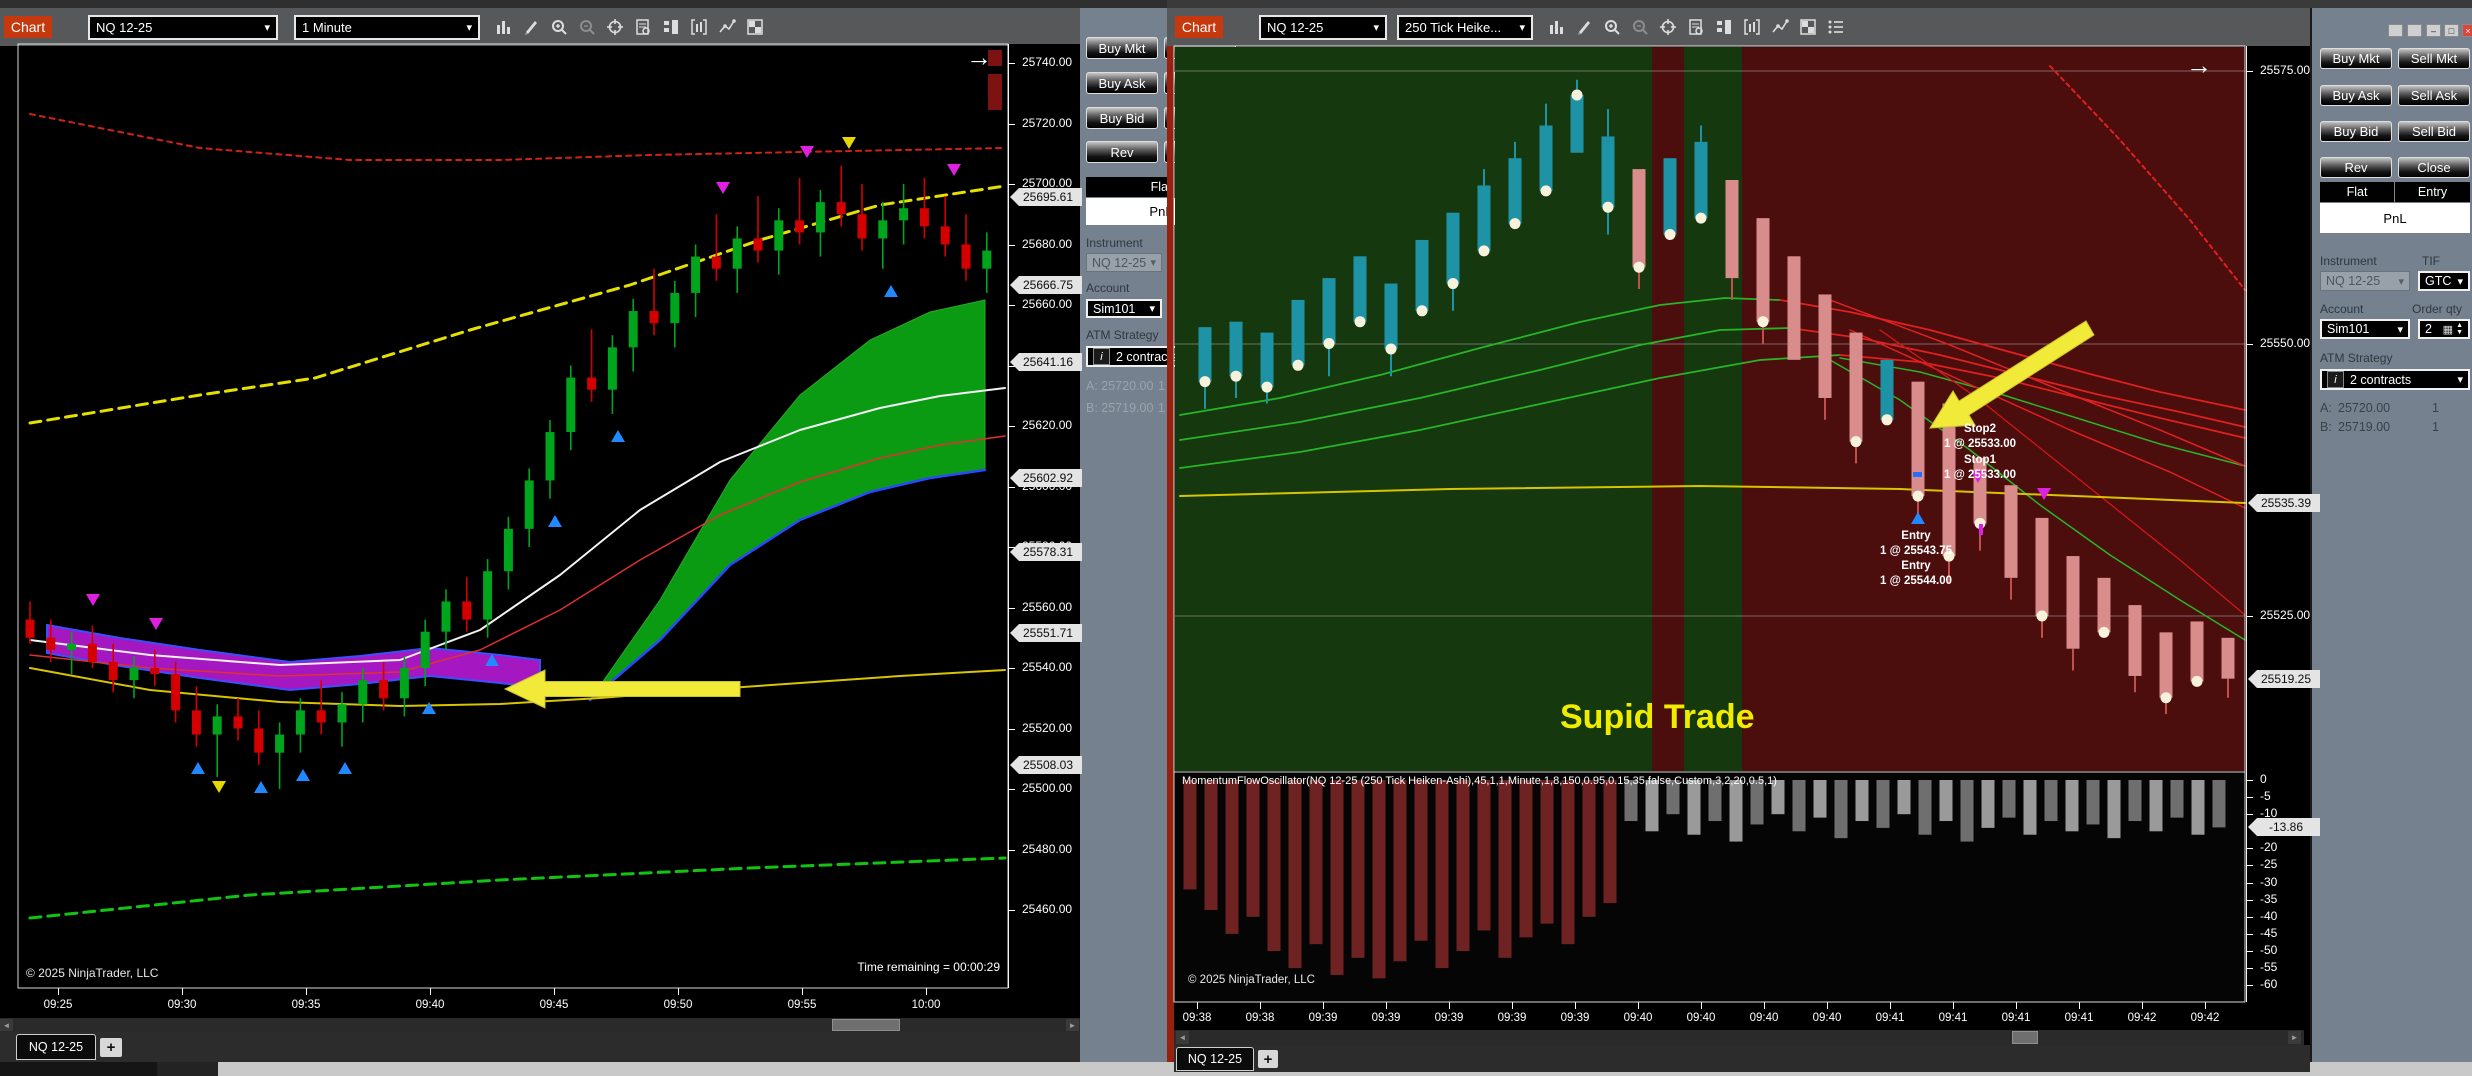  What do you see at coordinates (2451, 30) in the screenshot?
I see `window-maximize-icon: □` at bounding box center [2451, 30].